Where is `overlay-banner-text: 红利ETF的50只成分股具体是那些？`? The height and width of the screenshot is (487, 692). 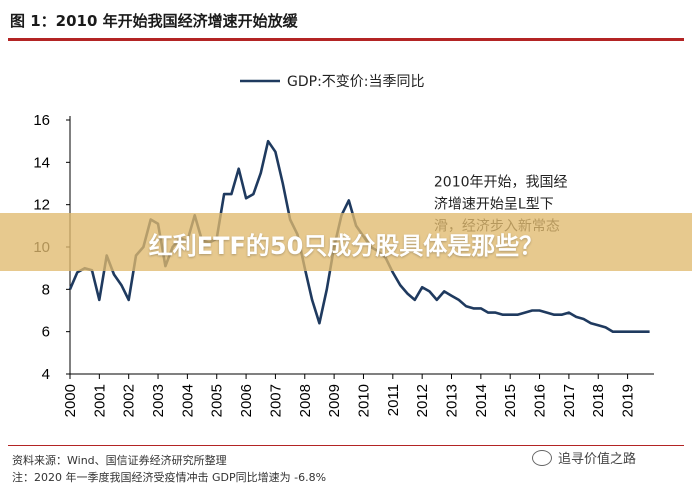 overlay-banner-text: 红利ETF的50只成分股具体是那些？ is located at coordinates (346, 246).